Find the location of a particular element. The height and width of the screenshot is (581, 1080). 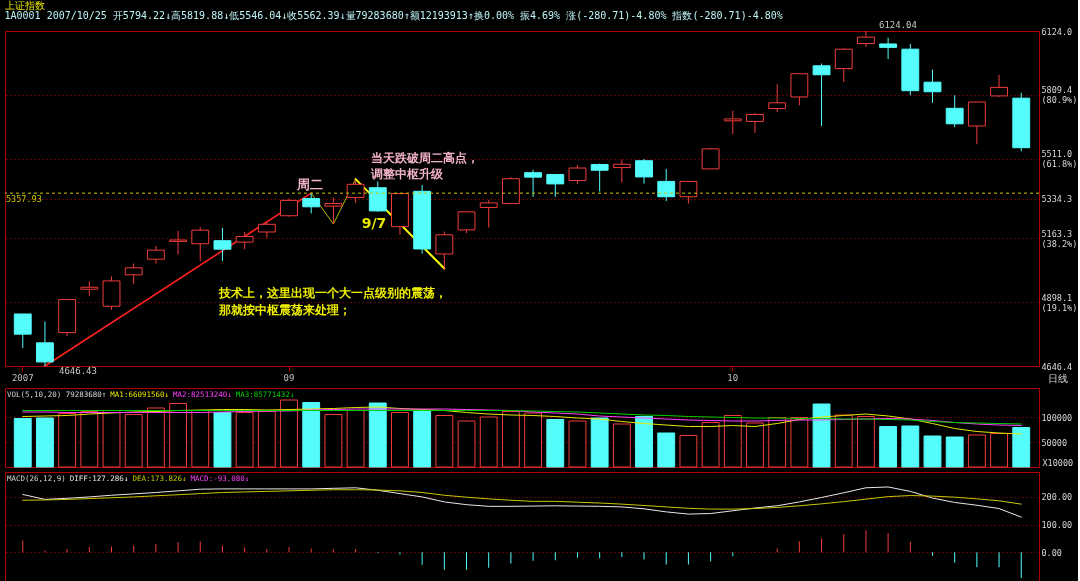

annotation: 周二 is located at coordinates (309, 184).